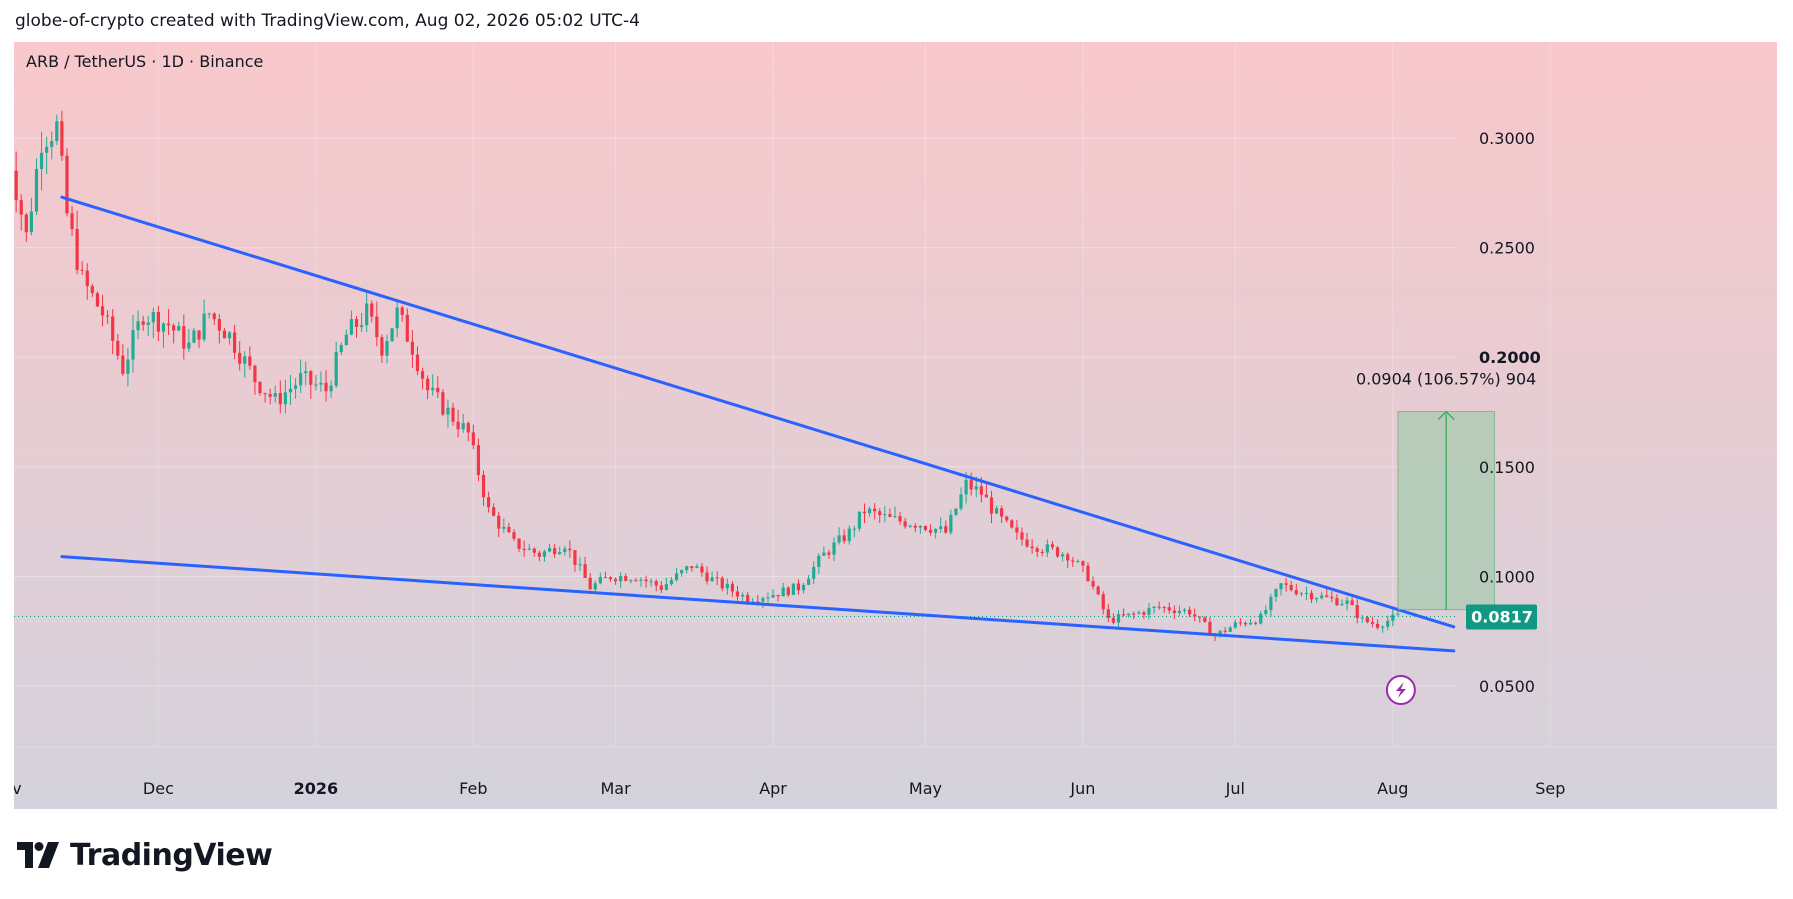 This screenshot has width=1793, height=899. I want to click on measure-label: 0.0904 (106.57%) 904, so click(1446, 379).